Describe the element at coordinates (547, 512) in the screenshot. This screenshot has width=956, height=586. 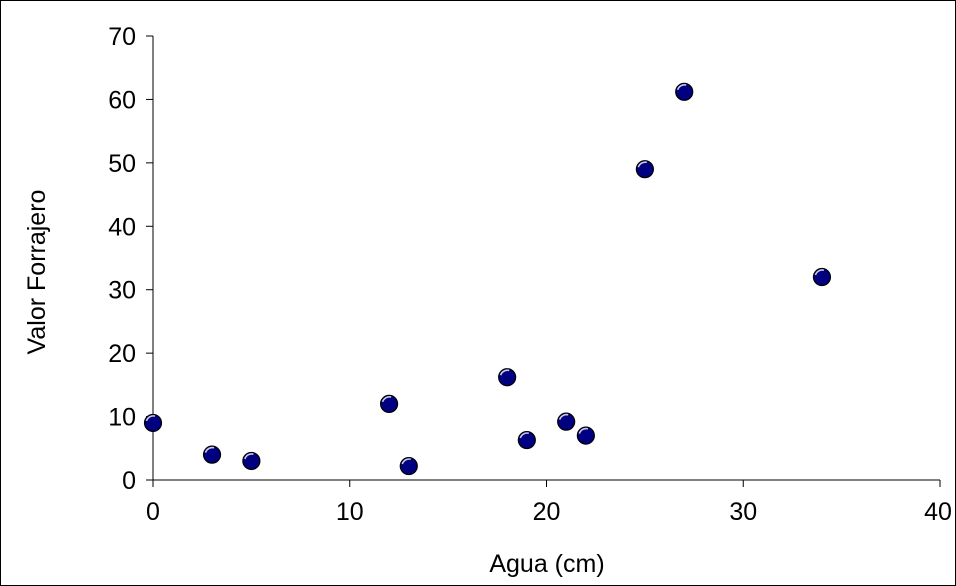
I see `x-tick-label: 20` at that location.